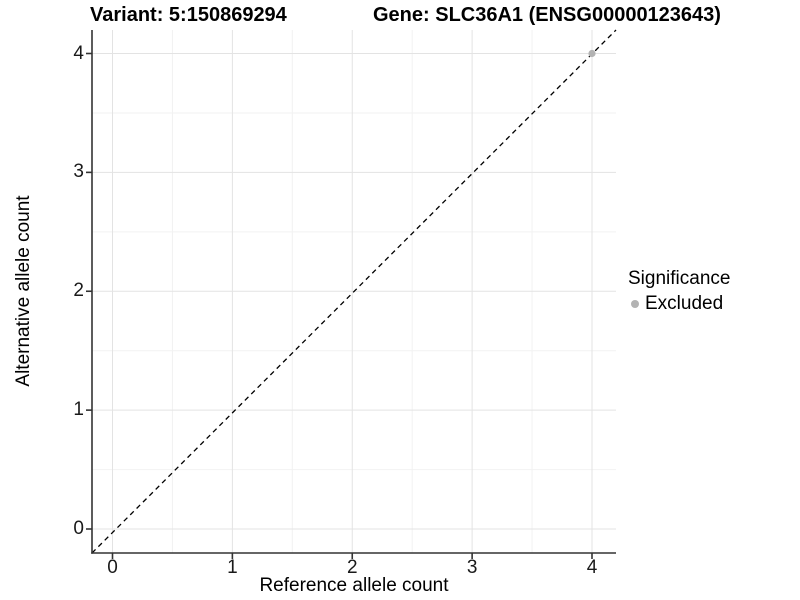 Image resolution: width=800 pixels, height=600 pixels. Describe the element at coordinates (78, 172) in the screenshot. I see `y-tick-label: 3` at that location.